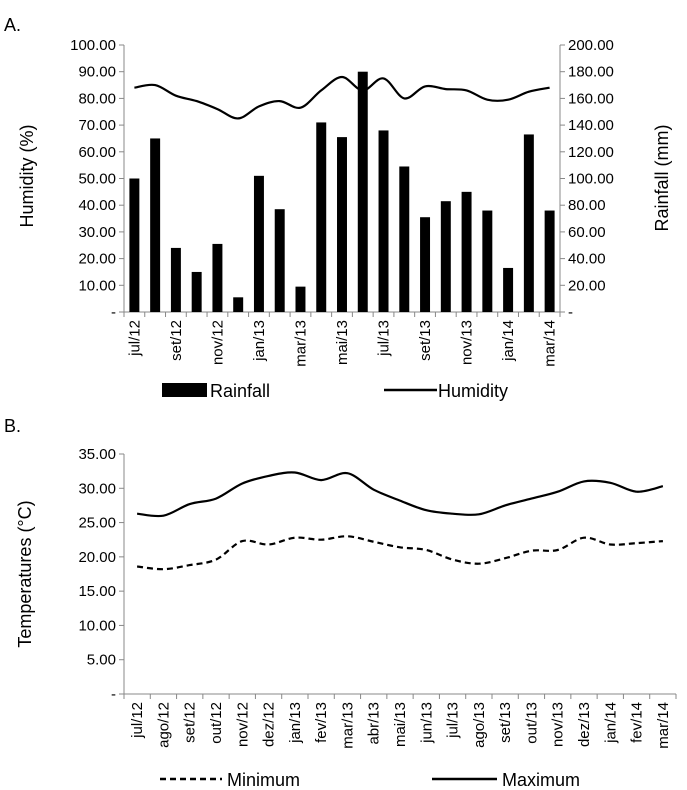 The width and height of the screenshot is (687, 790). Describe the element at coordinates (591, 45) in the screenshot. I see `panel-a-right-tick-label: 200.00` at that location.